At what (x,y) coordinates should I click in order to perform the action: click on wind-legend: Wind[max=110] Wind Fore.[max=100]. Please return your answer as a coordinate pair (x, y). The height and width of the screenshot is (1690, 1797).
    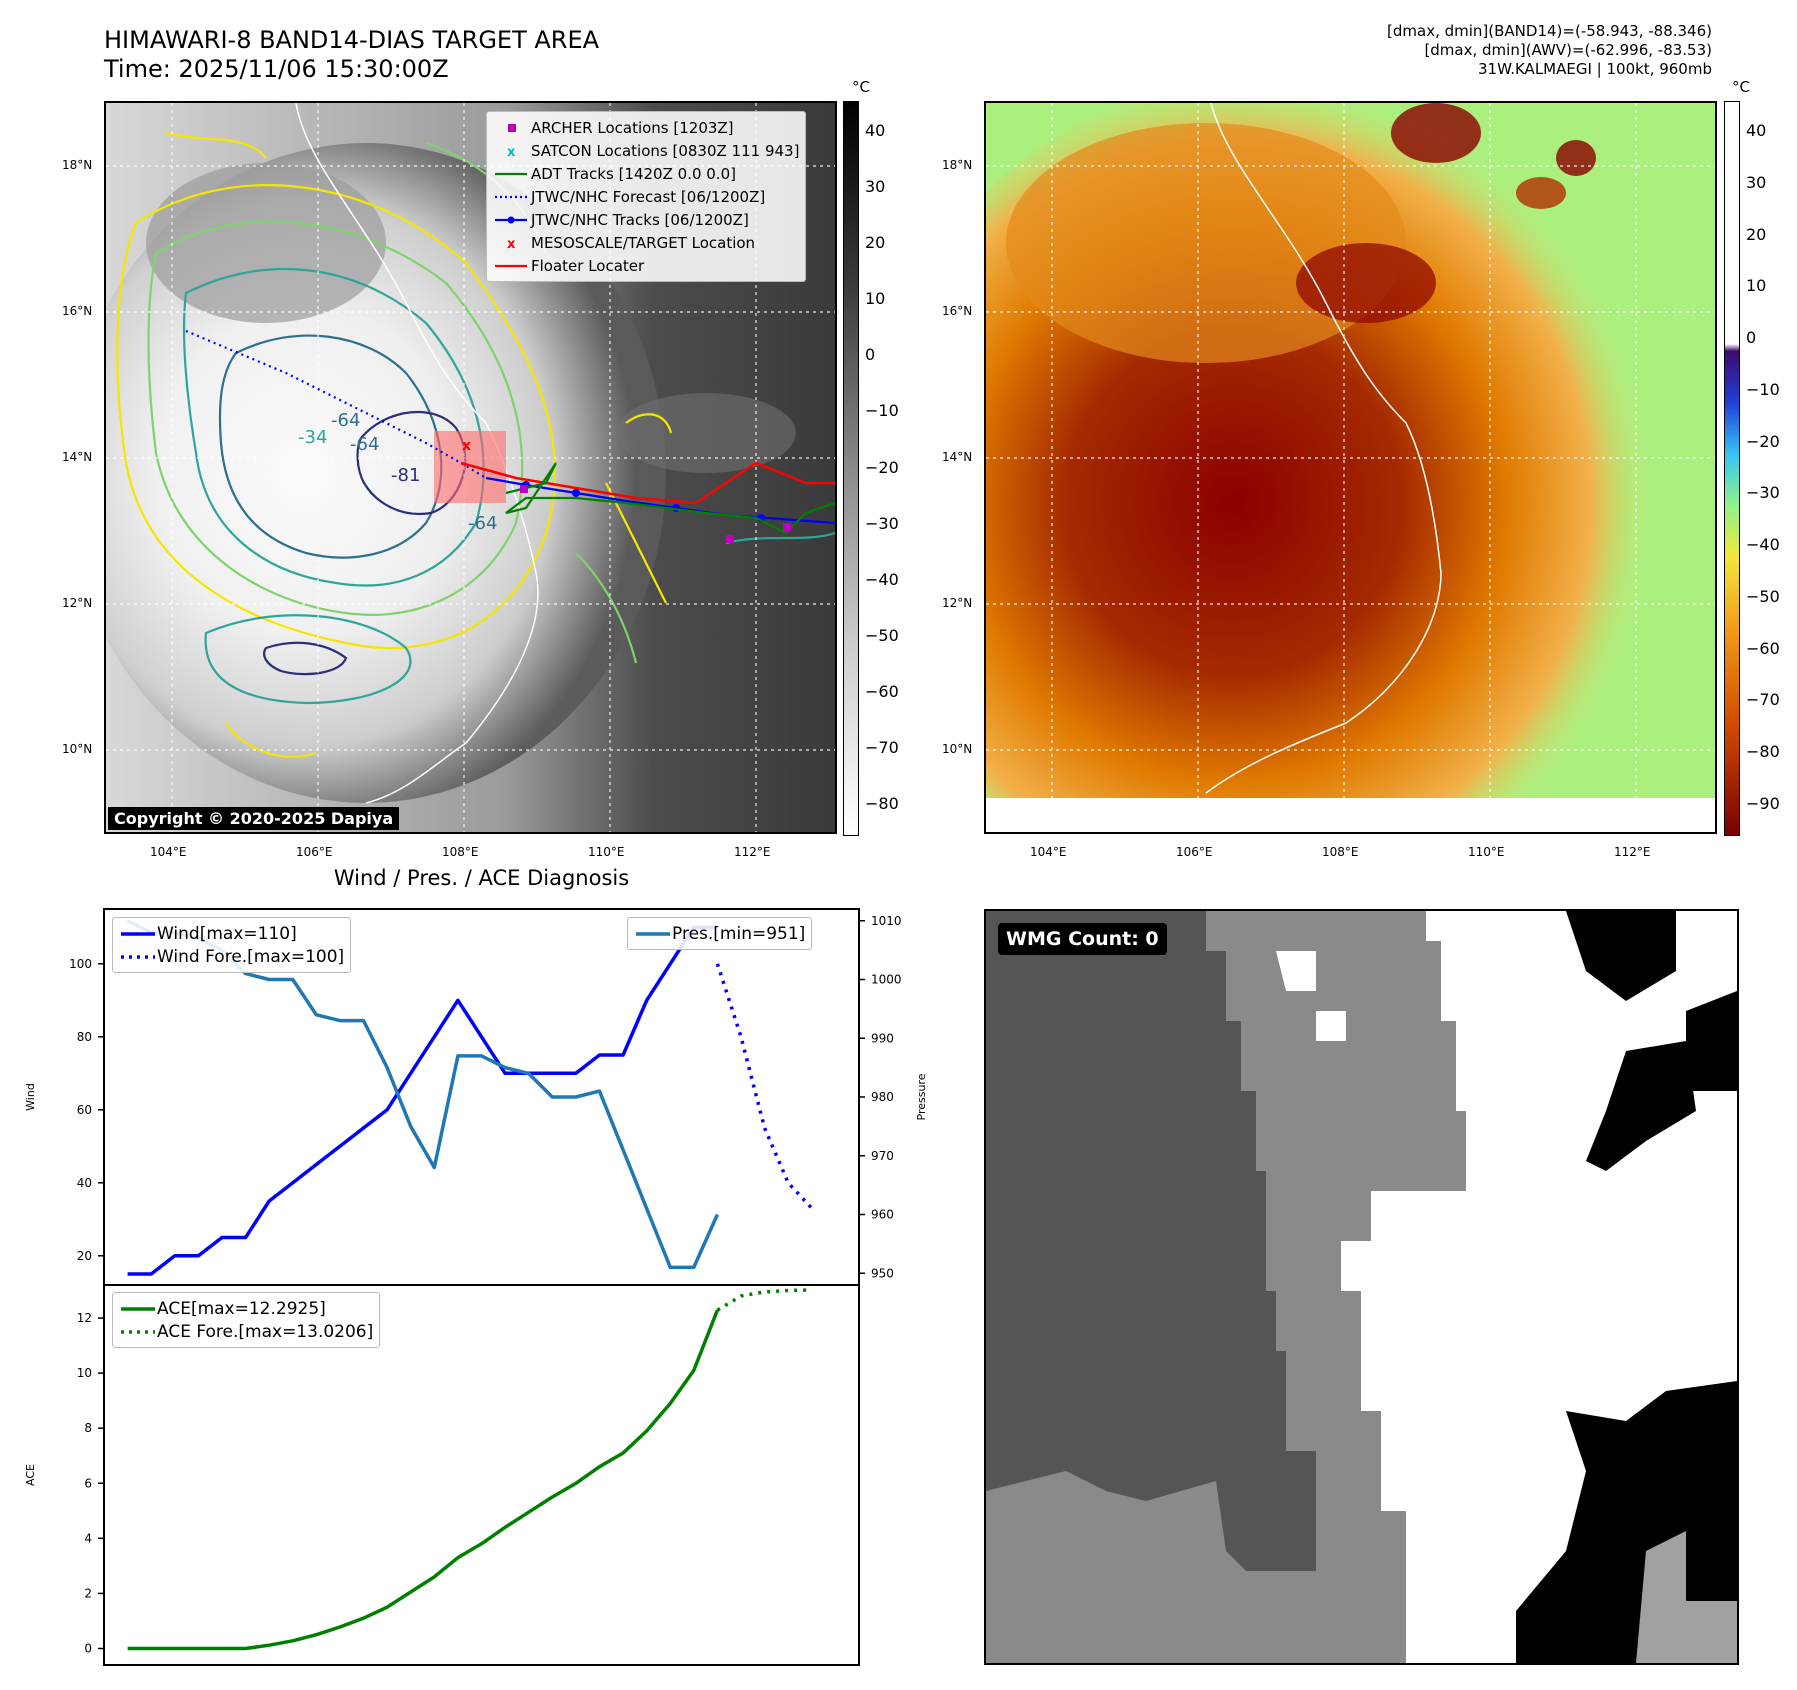
    Looking at the image, I should click on (232, 945).